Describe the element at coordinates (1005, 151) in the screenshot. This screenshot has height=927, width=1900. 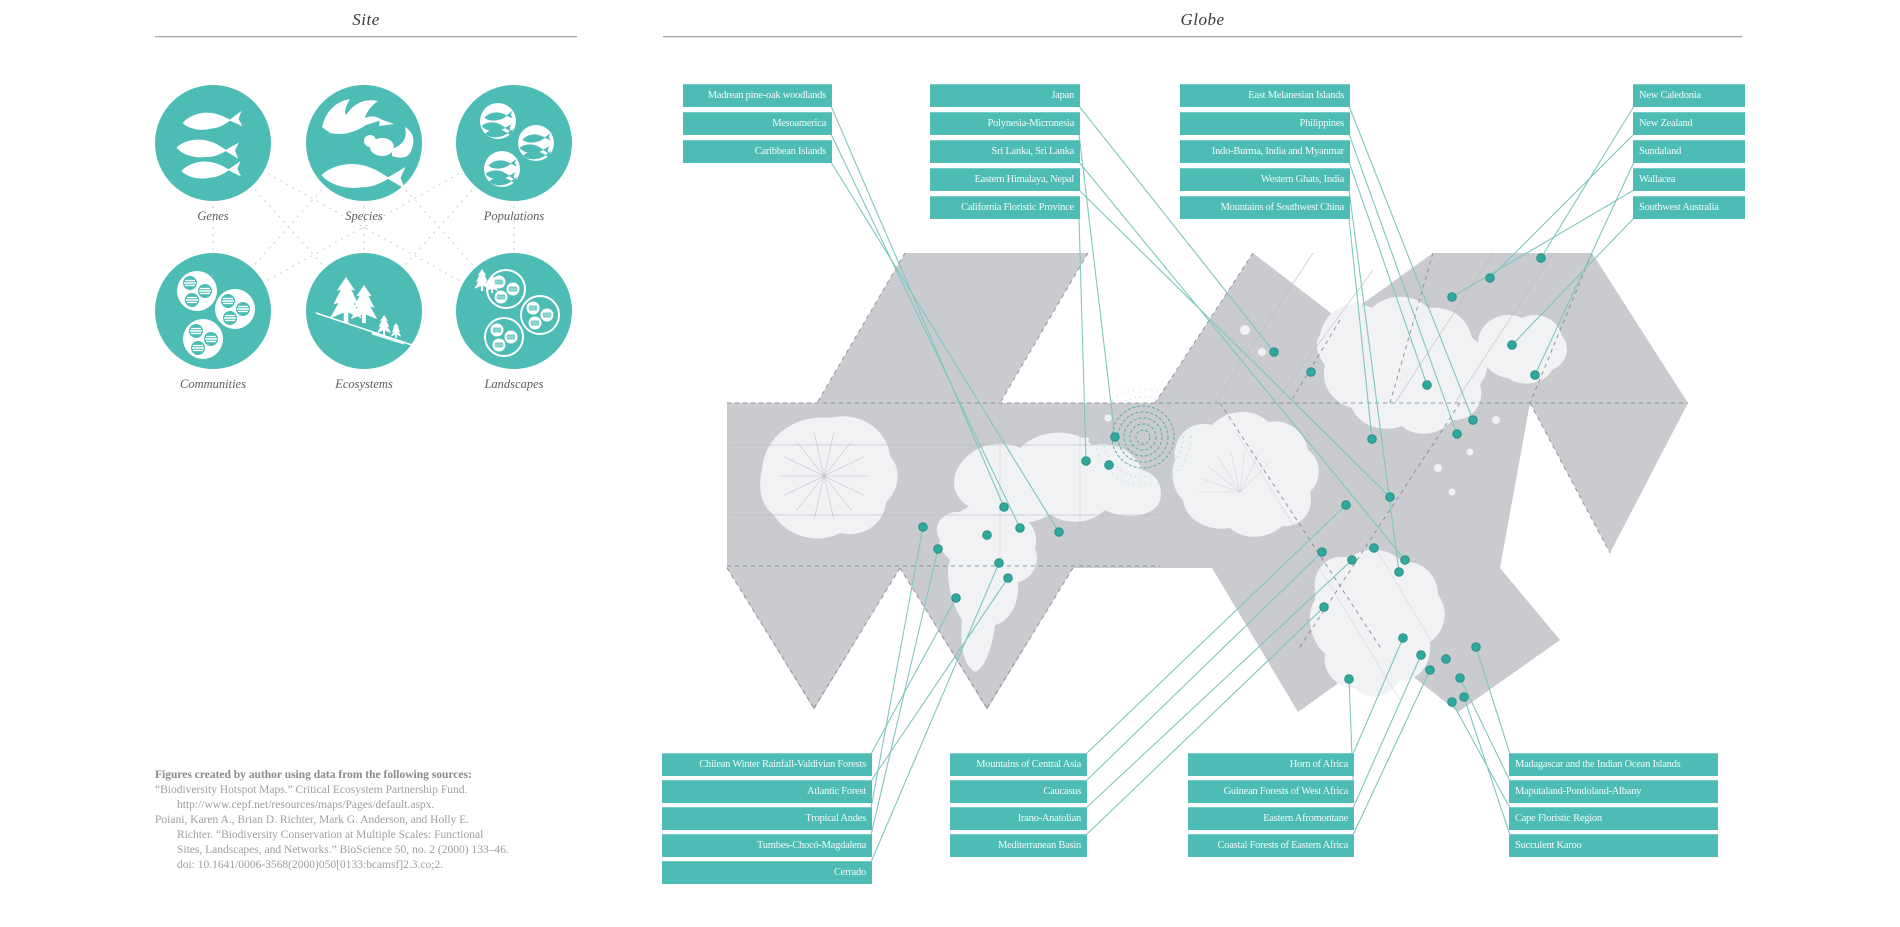
I see `hotspot-label: Sri Lanka, Sri Lanka` at that location.